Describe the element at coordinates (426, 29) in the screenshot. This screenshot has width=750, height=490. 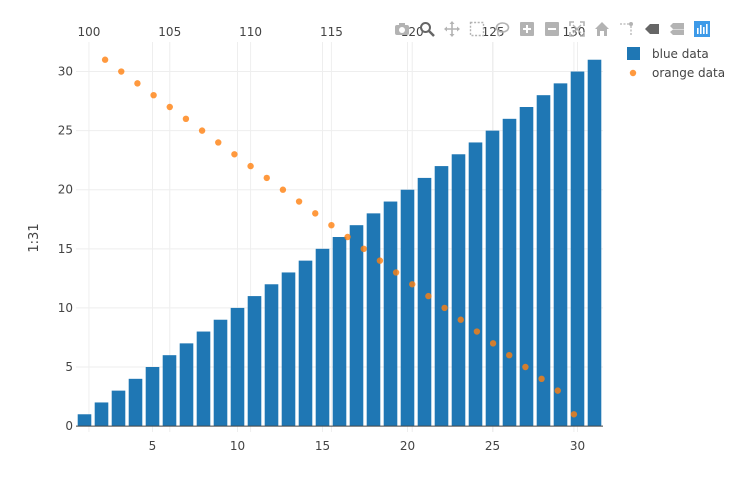
I see `zoom-icon` at that location.